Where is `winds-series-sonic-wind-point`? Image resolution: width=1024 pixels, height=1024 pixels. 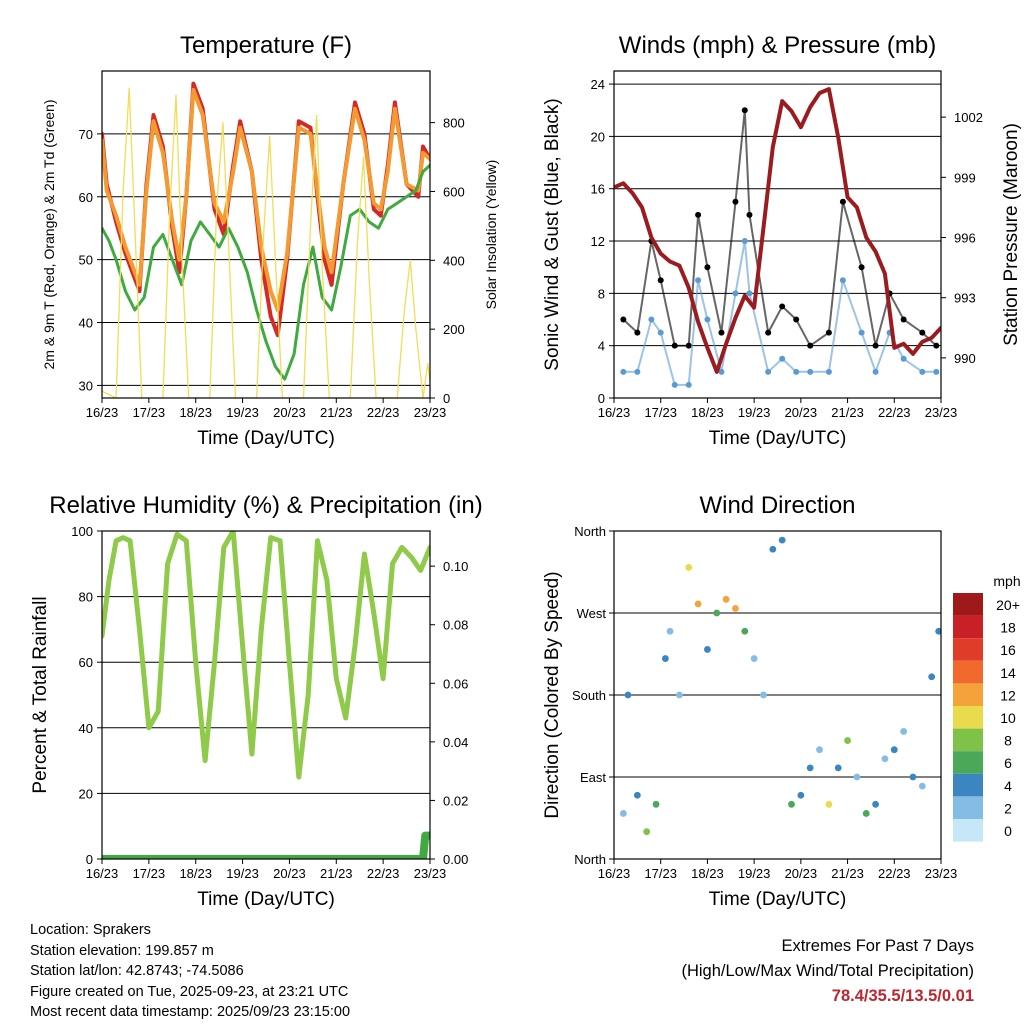
winds-series-sonic-wind-point is located at coordinates (936, 371).